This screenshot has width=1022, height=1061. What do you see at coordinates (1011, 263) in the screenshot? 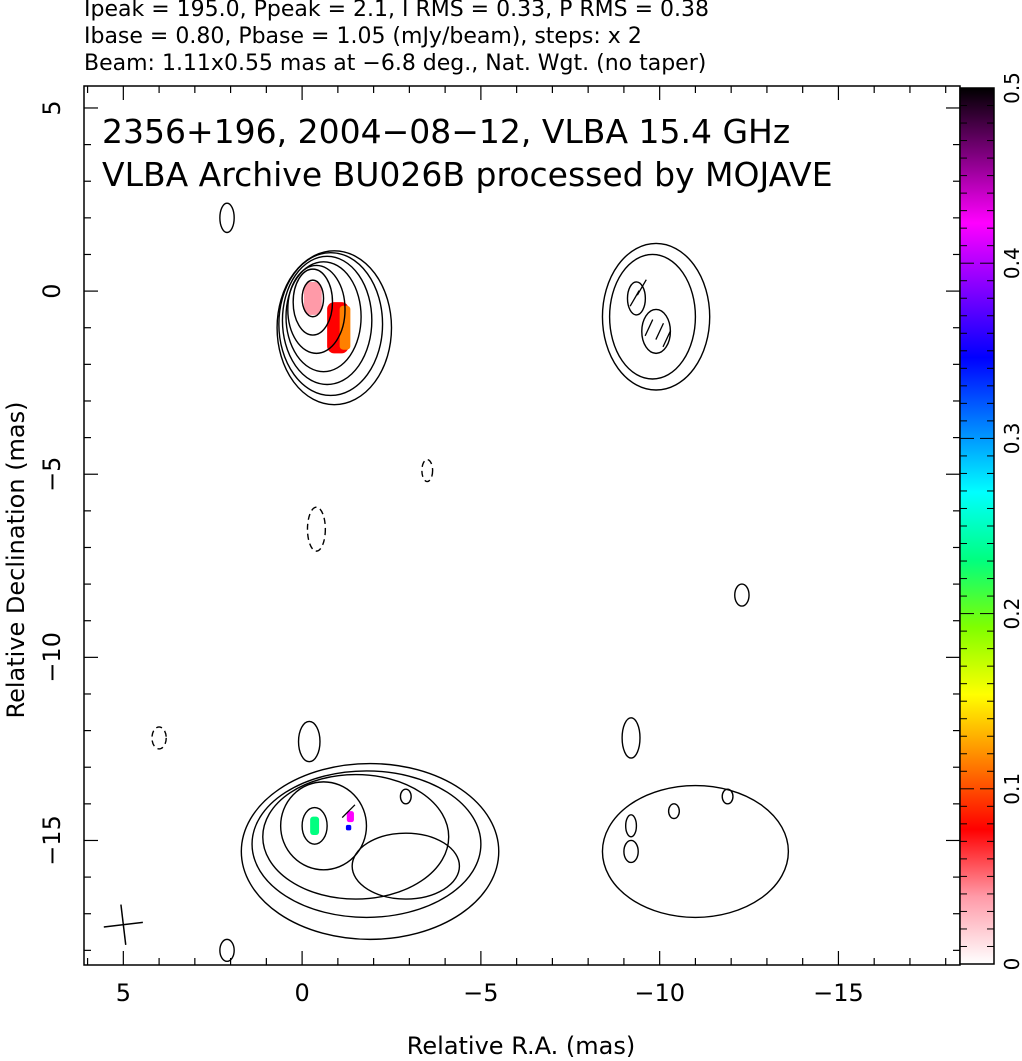
I see `colorbar-tick-label: 0.4` at bounding box center [1011, 263].